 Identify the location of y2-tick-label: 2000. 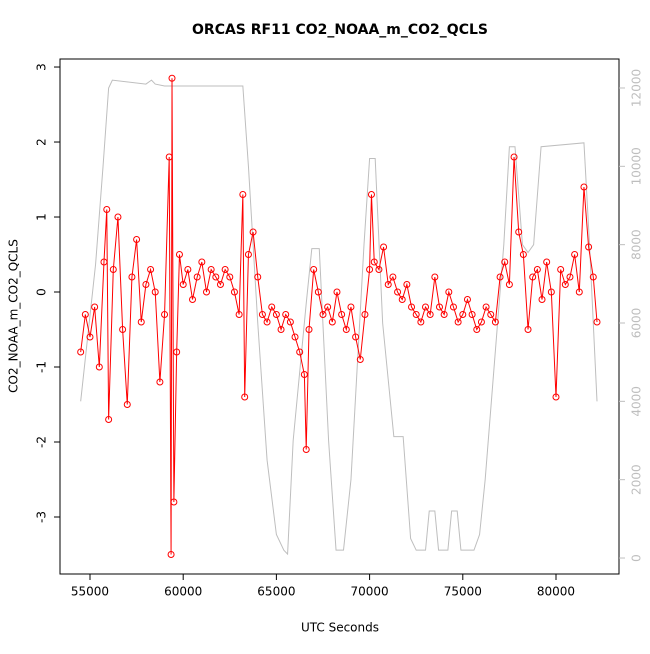
(637, 479).